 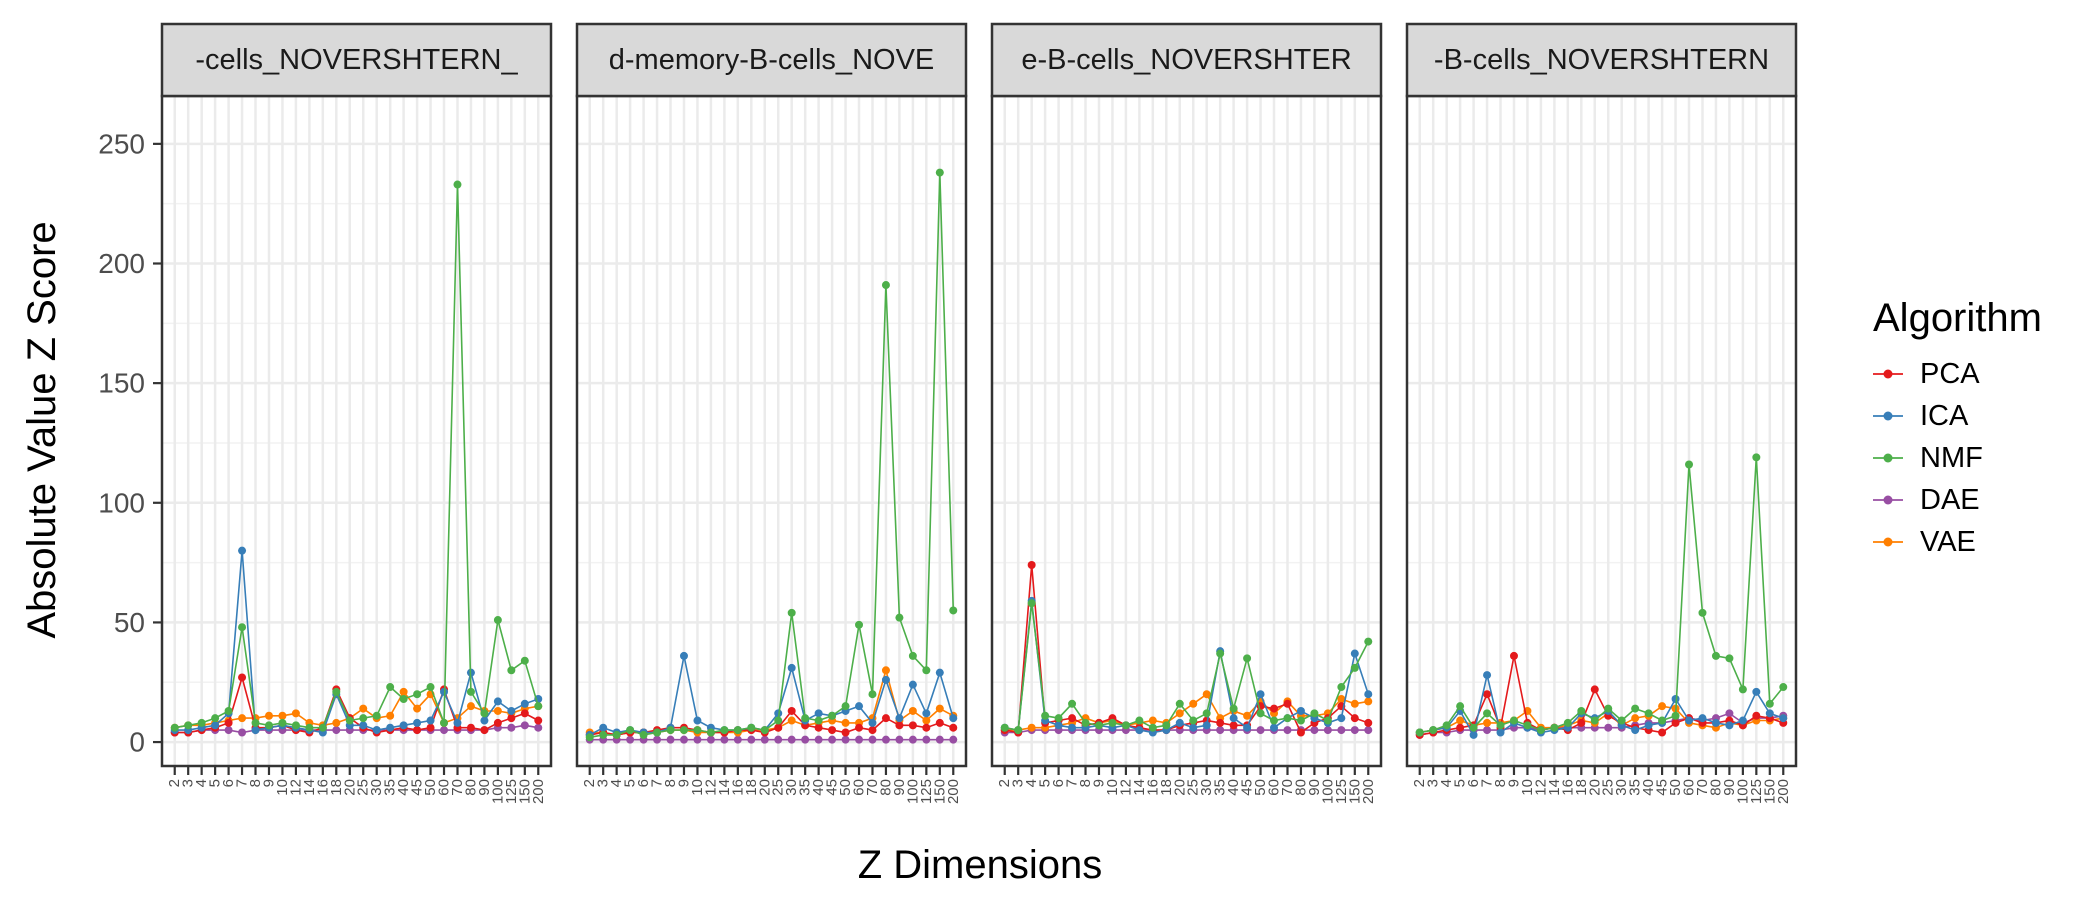 I want to click on x-tick-label: 40, so click(x=1233, y=787).